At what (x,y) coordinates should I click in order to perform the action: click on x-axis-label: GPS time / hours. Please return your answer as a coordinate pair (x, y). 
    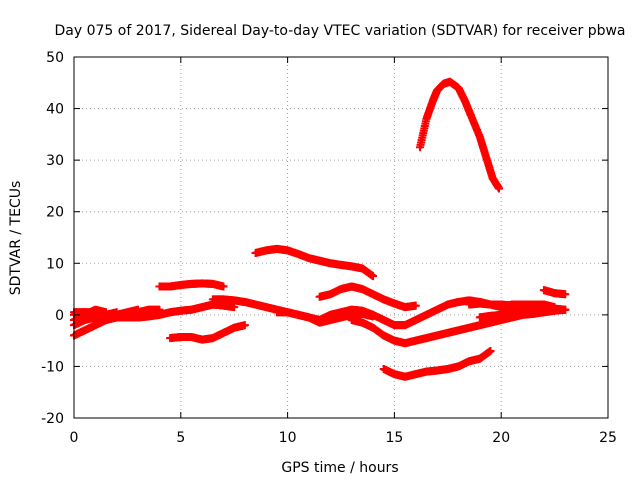
    Looking at the image, I should click on (339, 468).